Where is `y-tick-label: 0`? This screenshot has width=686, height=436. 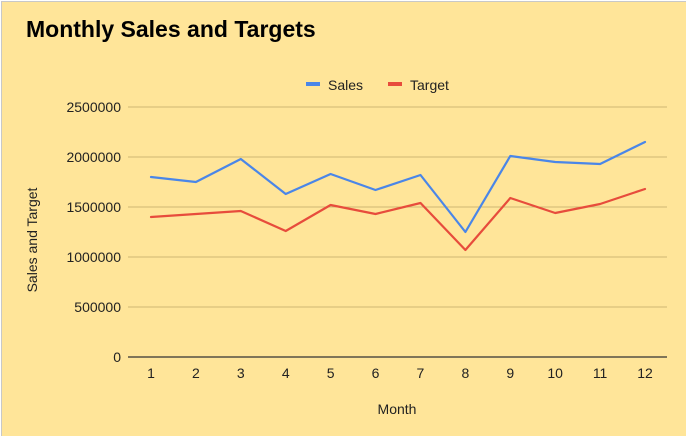 y-tick-label: 0 is located at coordinates (117, 357).